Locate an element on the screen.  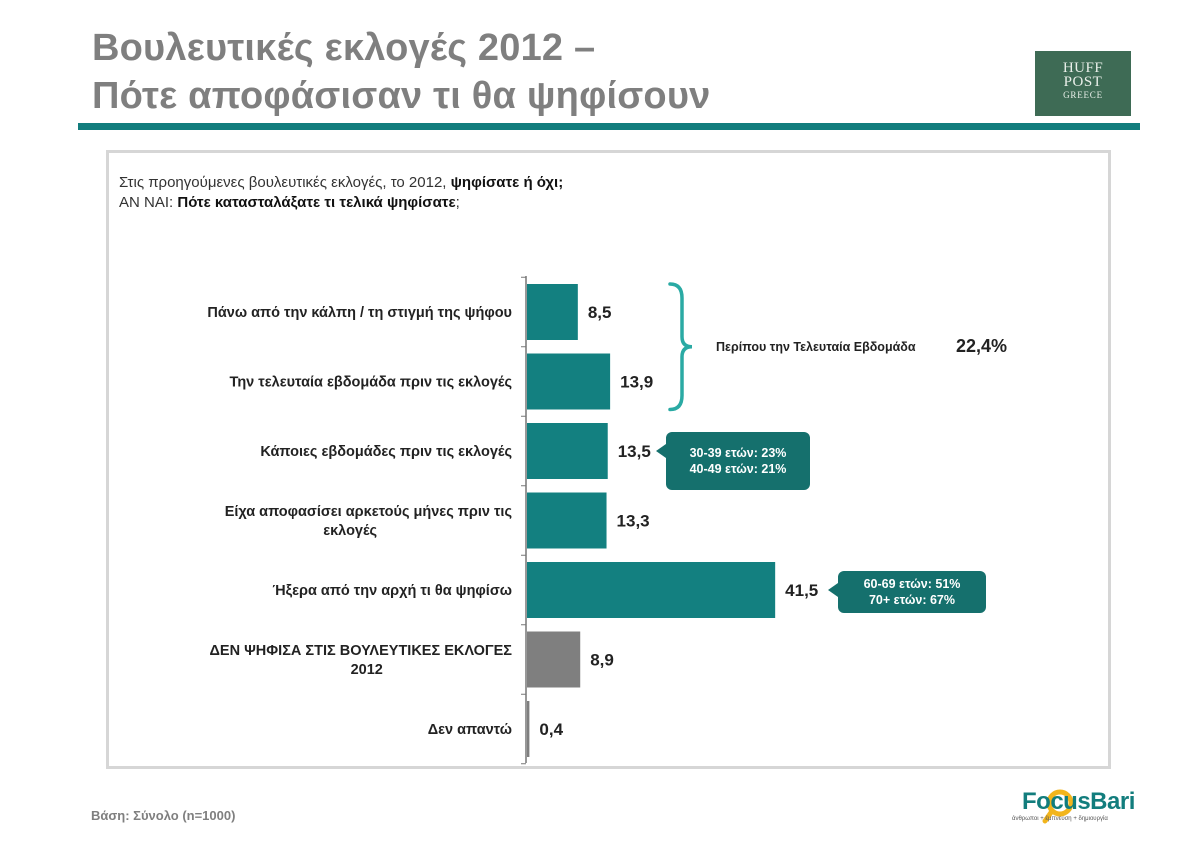
bracket-label: Περίπου την Τελευταία Εβδομάδα is located at coordinates (816, 347).